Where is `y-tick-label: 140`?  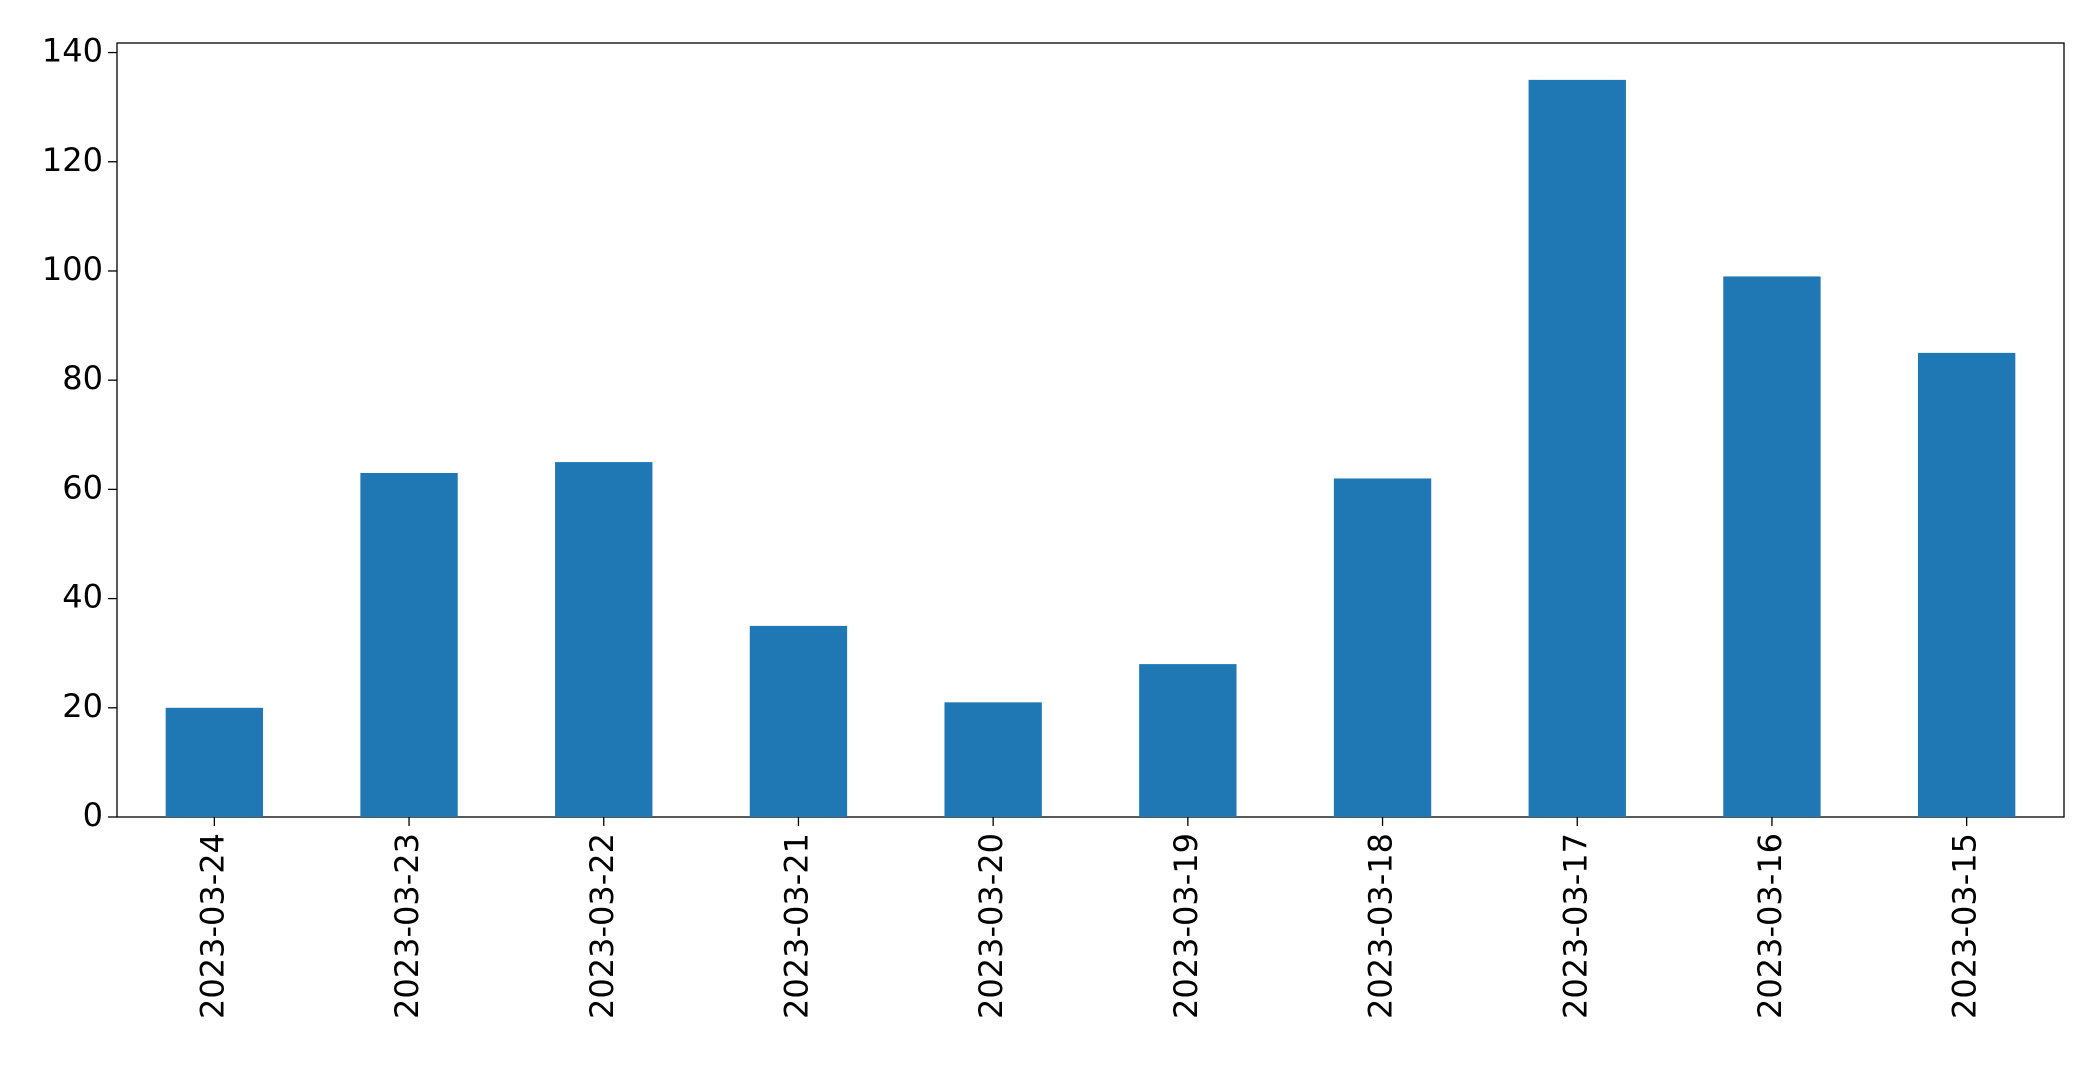
y-tick-label: 140 is located at coordinates (72, 51).